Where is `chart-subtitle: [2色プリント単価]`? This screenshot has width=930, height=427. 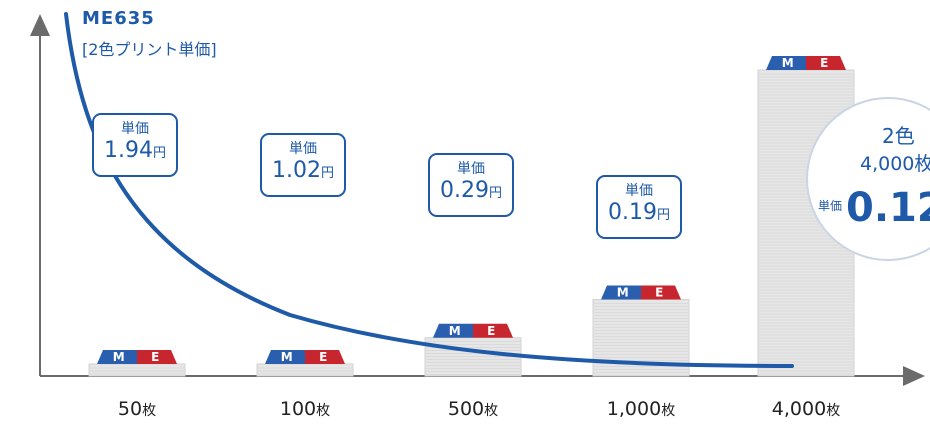
chart-subtitle: [2色プリント単価] is located at coordinates (149, 49).